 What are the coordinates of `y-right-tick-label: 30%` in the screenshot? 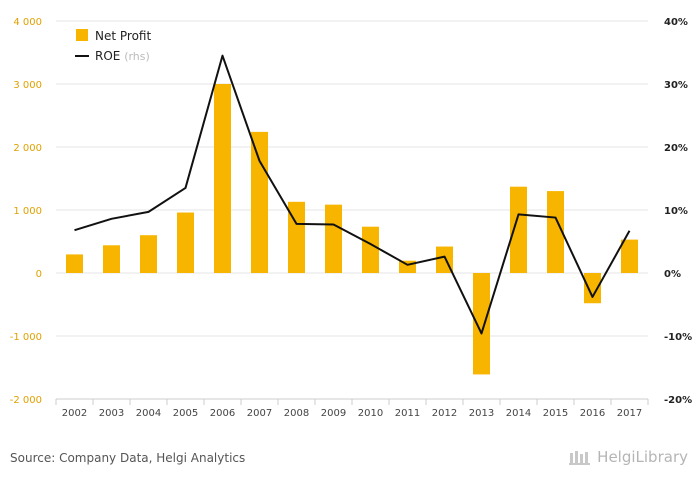 It's located at (676, 85).